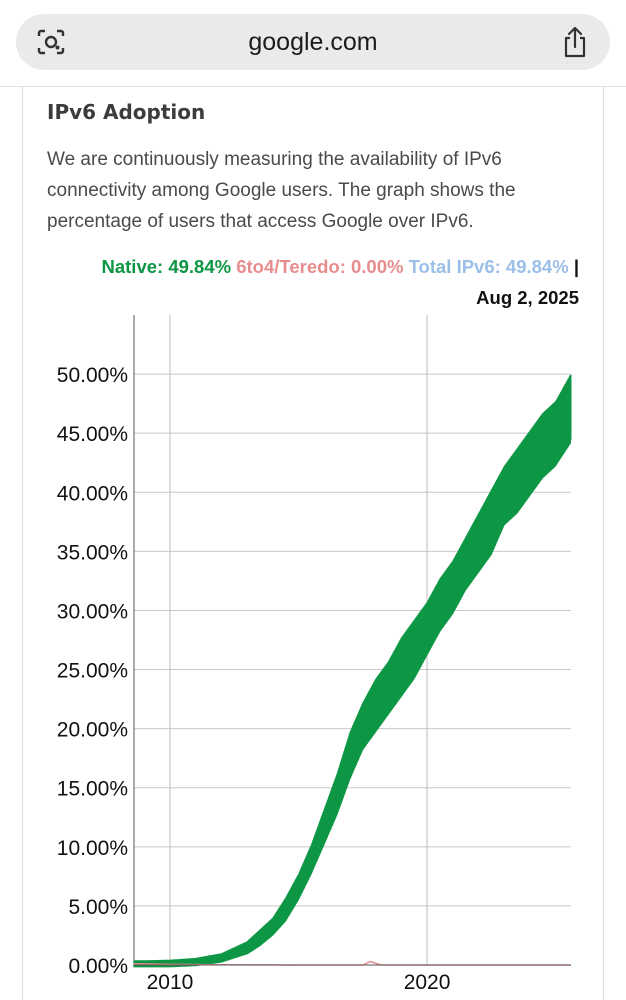 The height and width of the screenshot is (1000, 626). What do you see at coordinates (166, 266) in the screenshot?
I see `legend-native: Native: 49.84%` at bounding box center [166, 266].